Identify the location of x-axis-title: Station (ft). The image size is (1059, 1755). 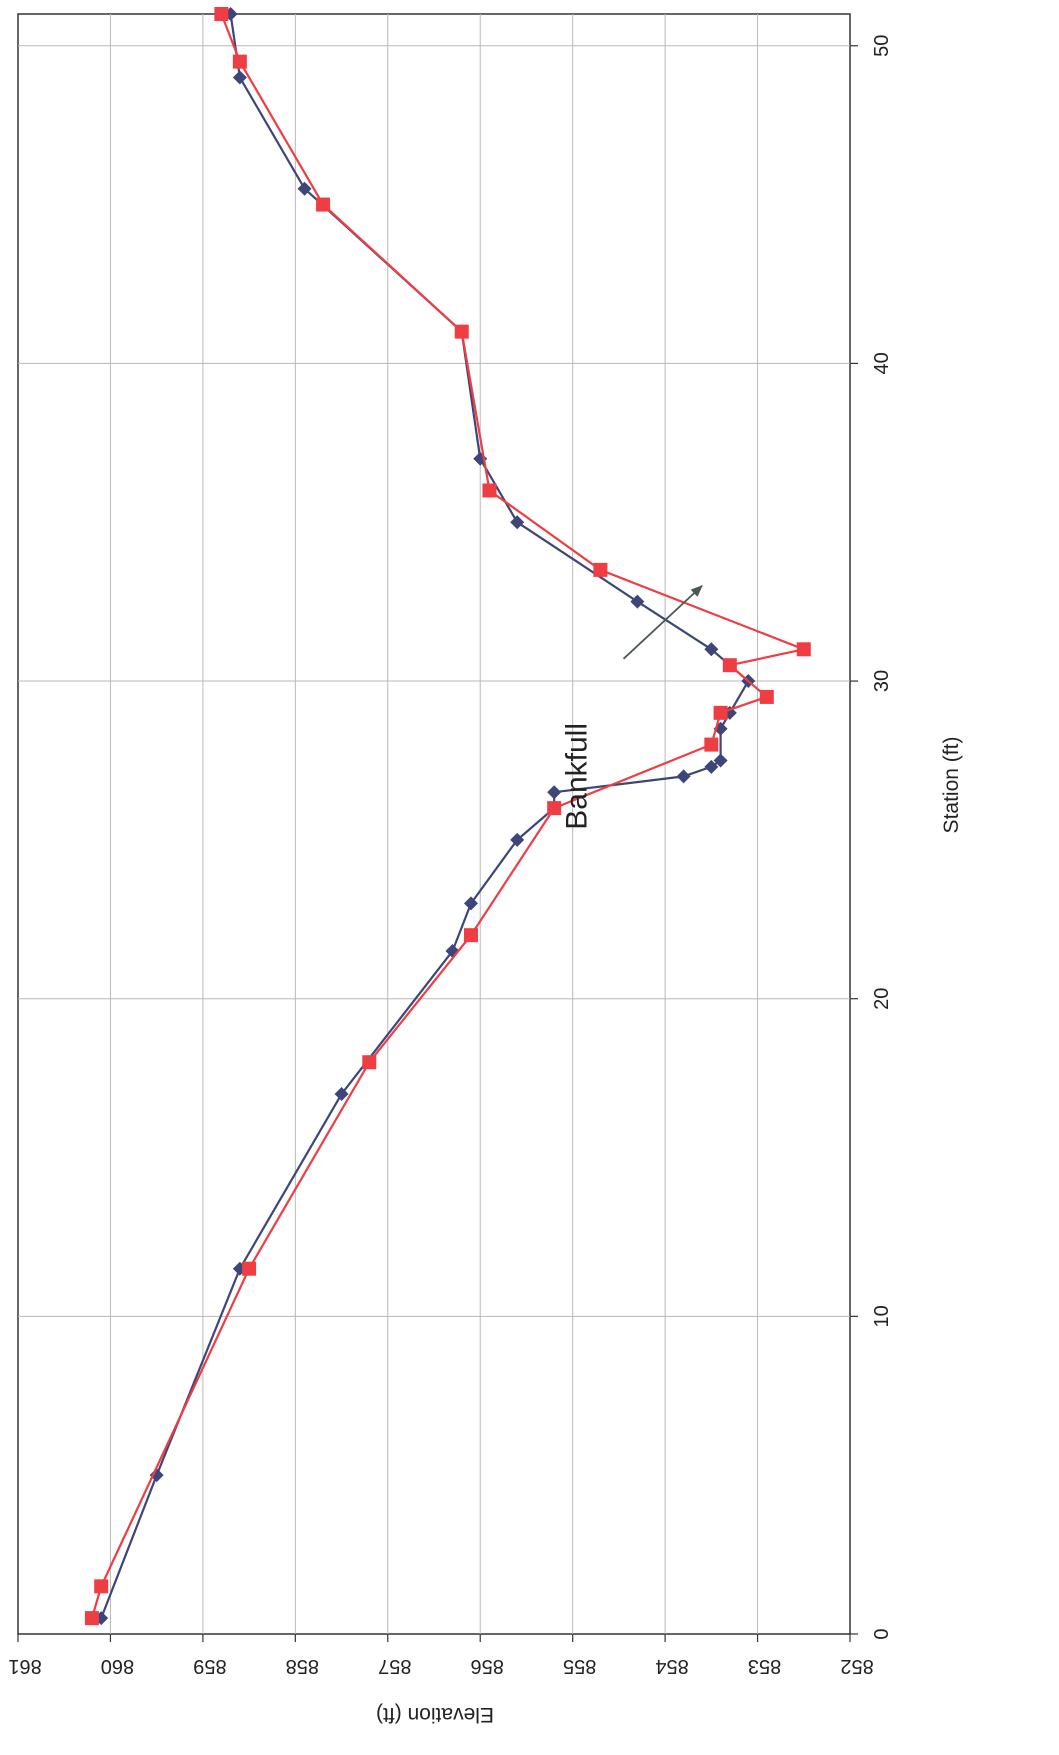
(951, 785).